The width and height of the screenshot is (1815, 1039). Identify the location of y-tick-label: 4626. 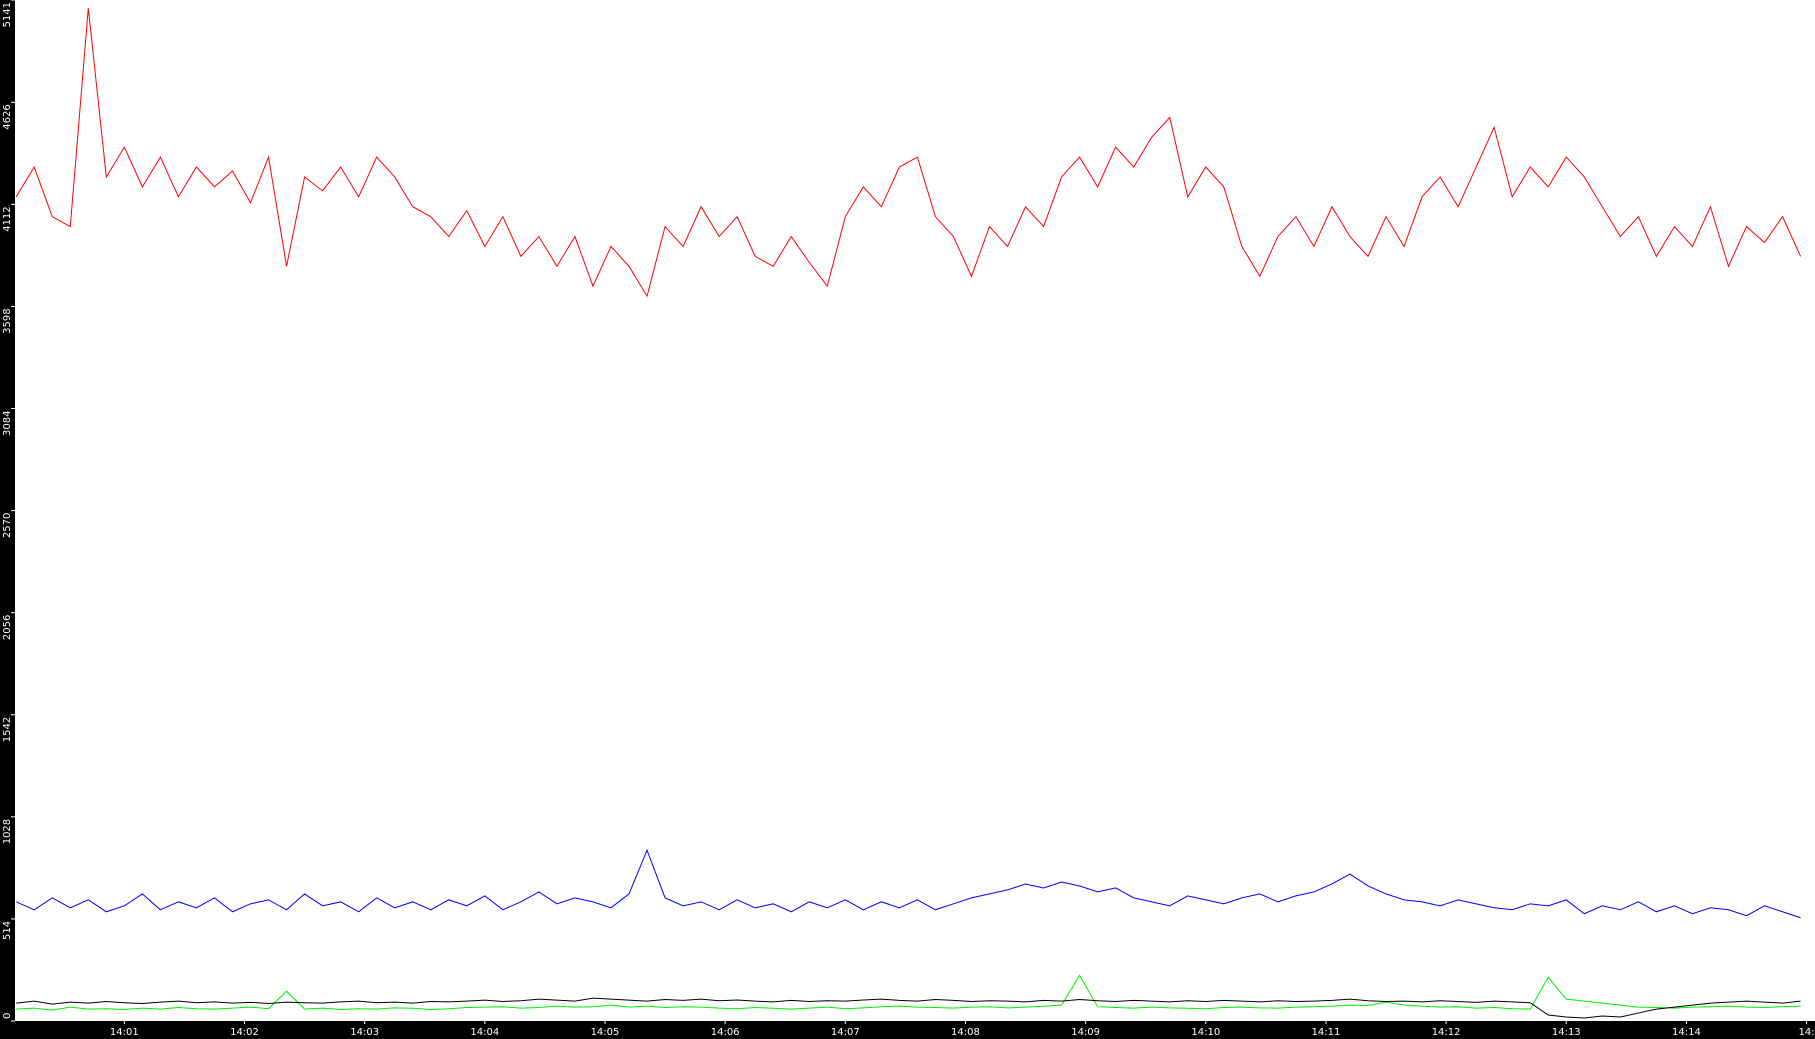
(7, 116).